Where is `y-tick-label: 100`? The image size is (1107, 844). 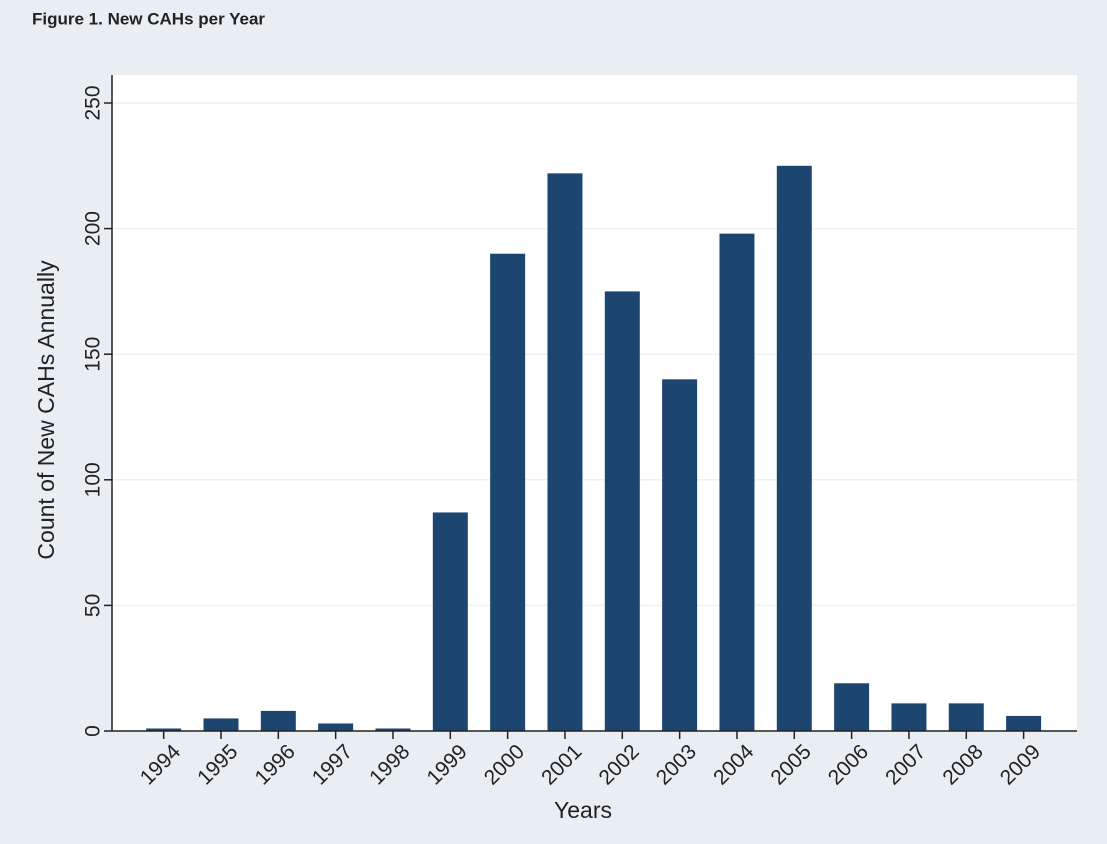
y-tick-label: 100 is located at coordinates (93, 479).